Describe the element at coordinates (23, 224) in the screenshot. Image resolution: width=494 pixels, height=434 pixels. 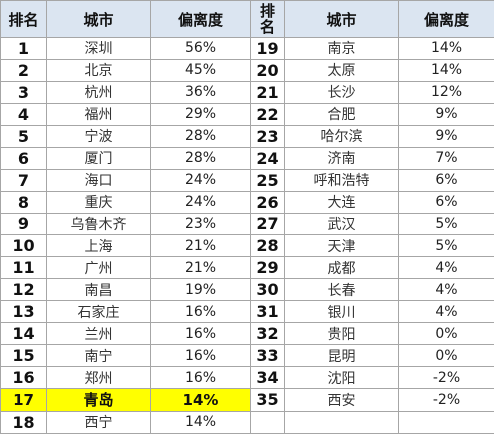
I see `left-rank-cell: 9` at that location.